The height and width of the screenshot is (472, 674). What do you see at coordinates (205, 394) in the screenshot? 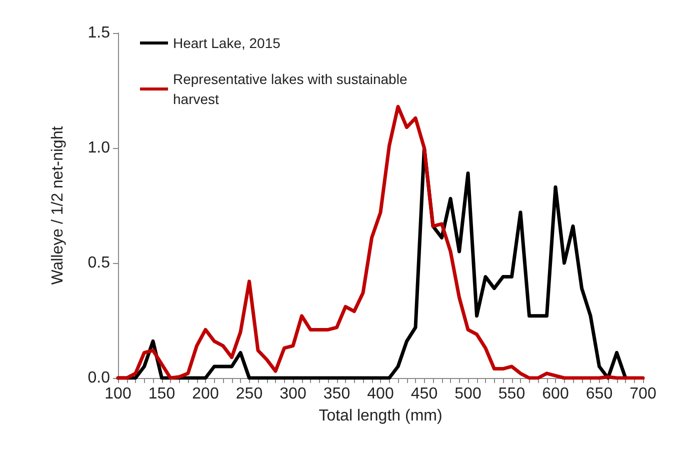
I see `x-tick-label: 200` at bounding box center [205, 394].